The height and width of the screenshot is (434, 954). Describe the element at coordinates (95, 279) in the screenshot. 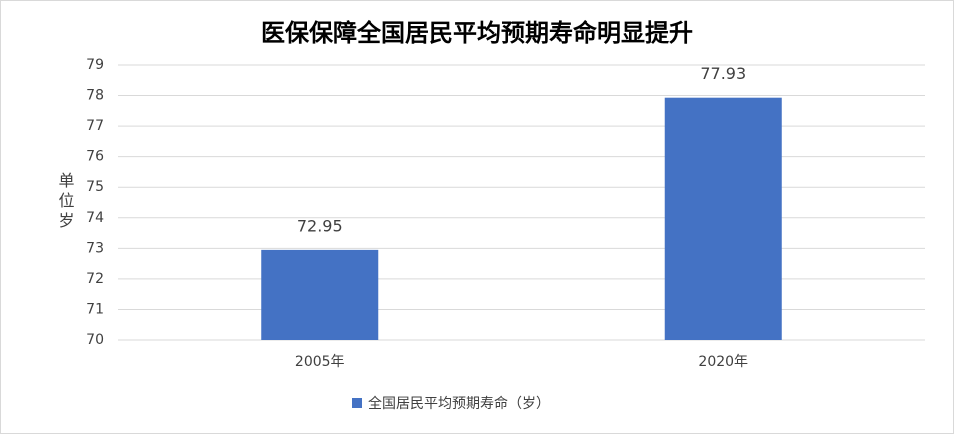

I see `y-tick-label: 72` at that location.